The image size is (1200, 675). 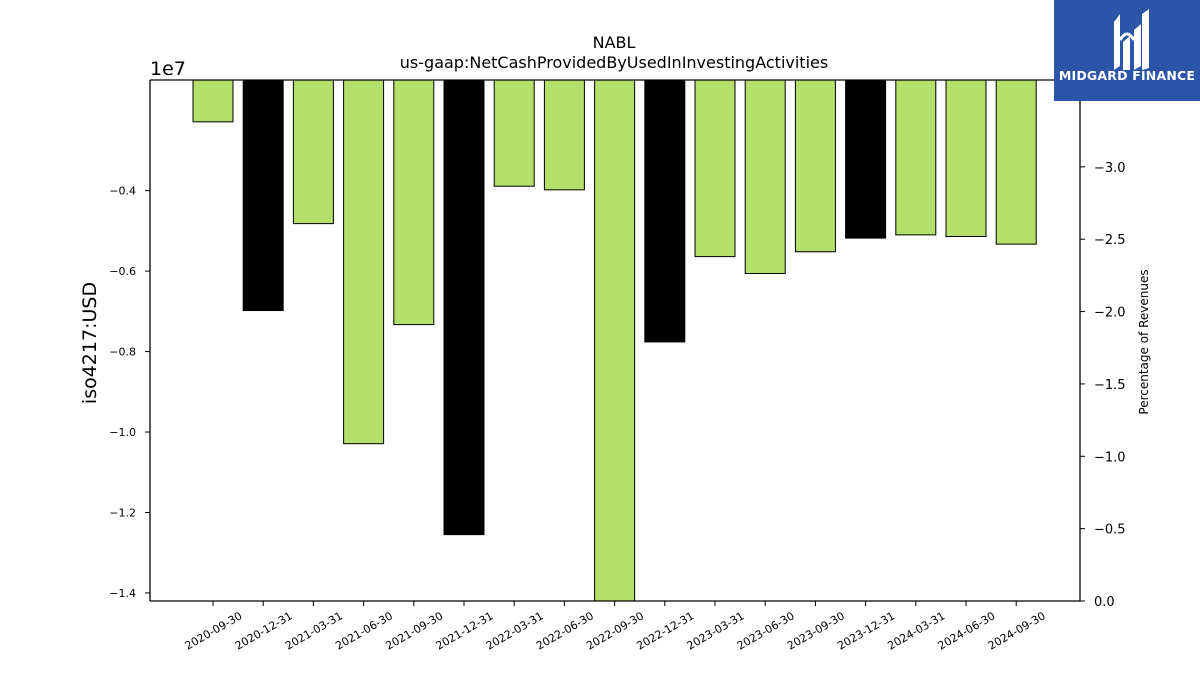 I want to click on logo-mark-icon, so click(x=1131, y=39).